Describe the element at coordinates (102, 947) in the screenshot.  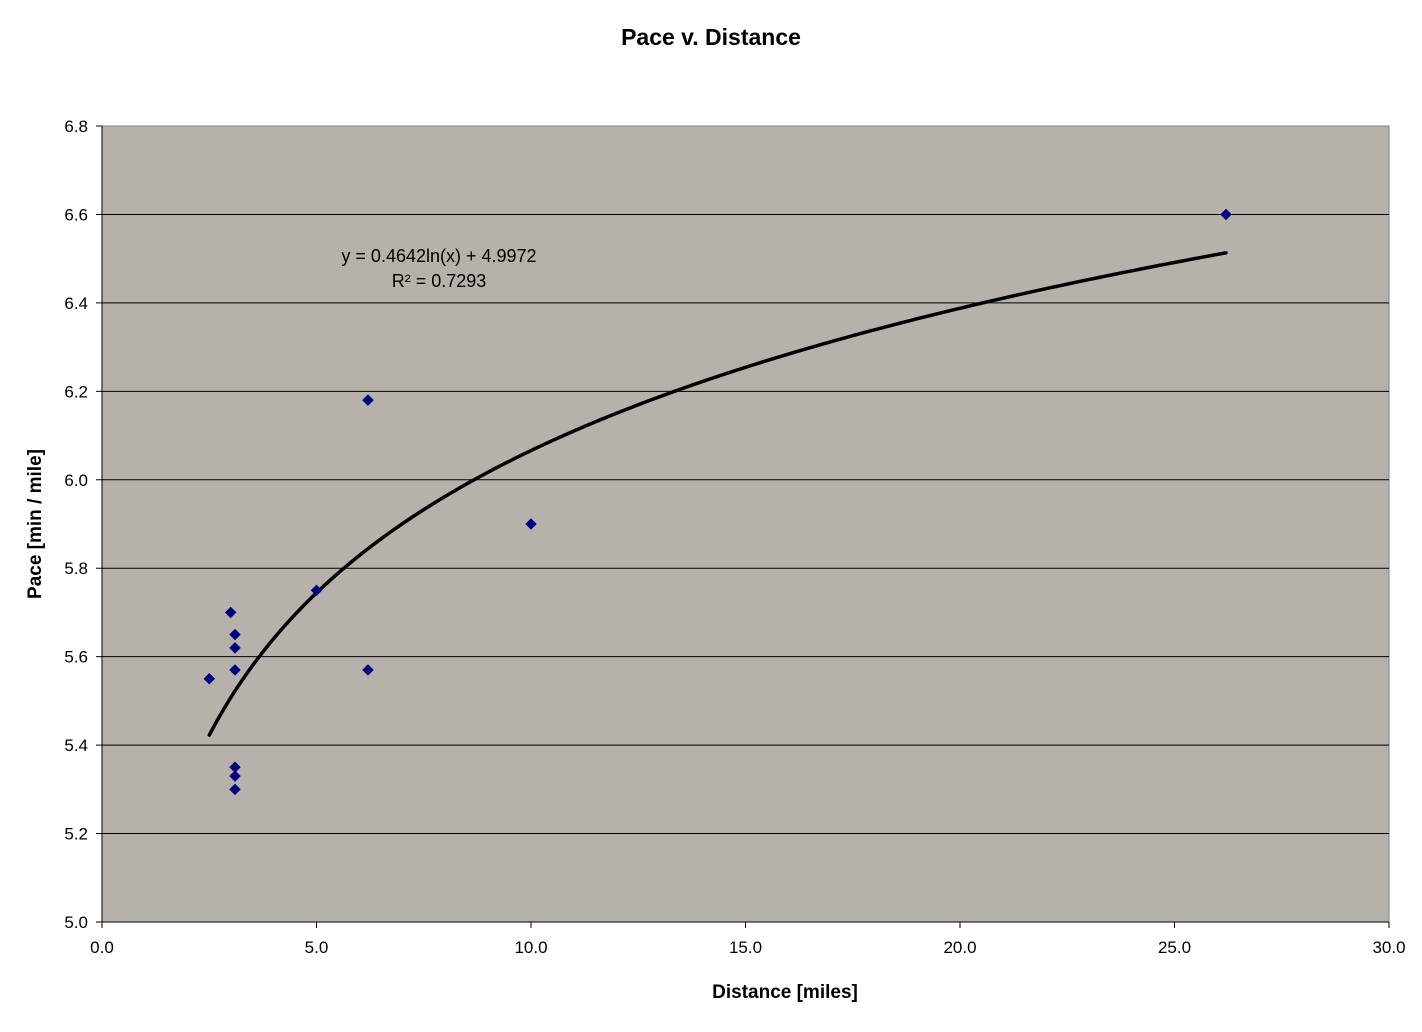
I see `x-tick-label: 0.0` at that location.